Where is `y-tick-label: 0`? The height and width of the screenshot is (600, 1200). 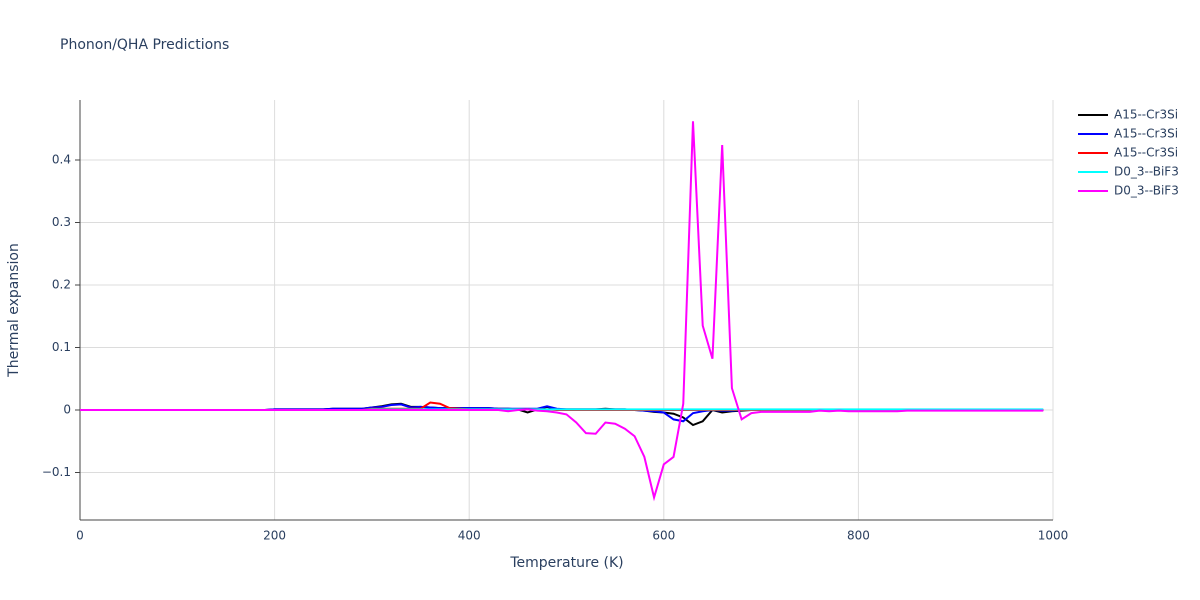 y-tick-label: 0 is located at coordinates (67, 410).